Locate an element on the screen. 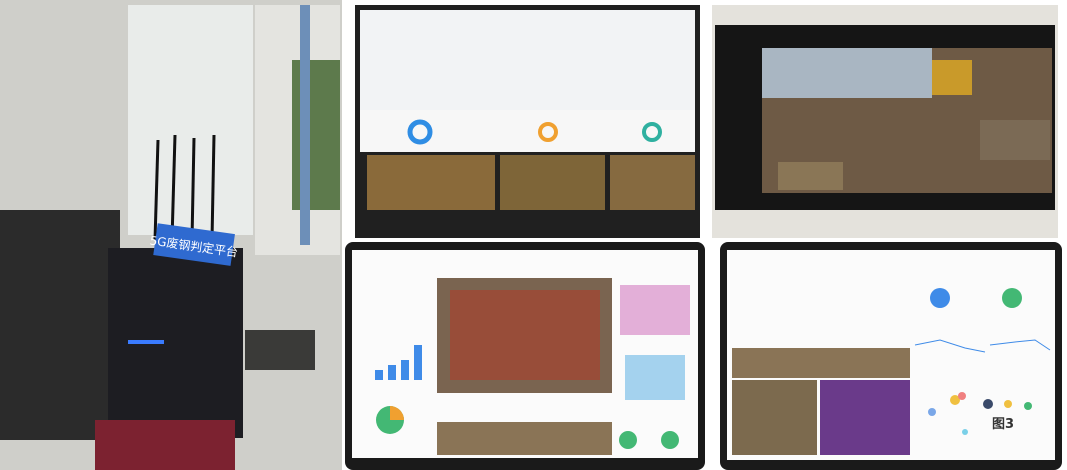 Image resolution: width=1067 pixels, height=470 pixels. window is located at coordinates (190, 120).